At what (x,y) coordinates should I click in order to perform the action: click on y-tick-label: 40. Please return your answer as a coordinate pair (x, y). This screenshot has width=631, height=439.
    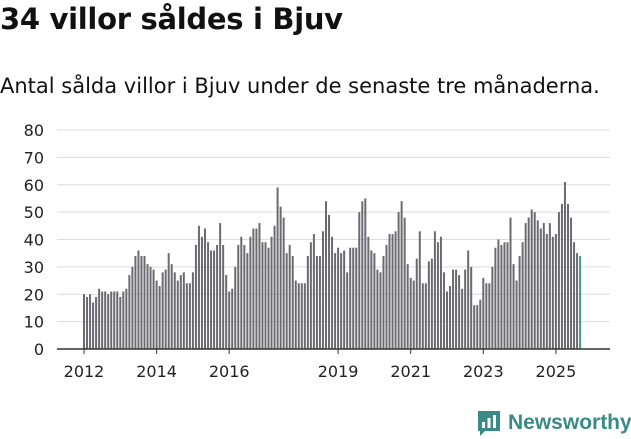
    Looking at the image, I should click on (34, 240).